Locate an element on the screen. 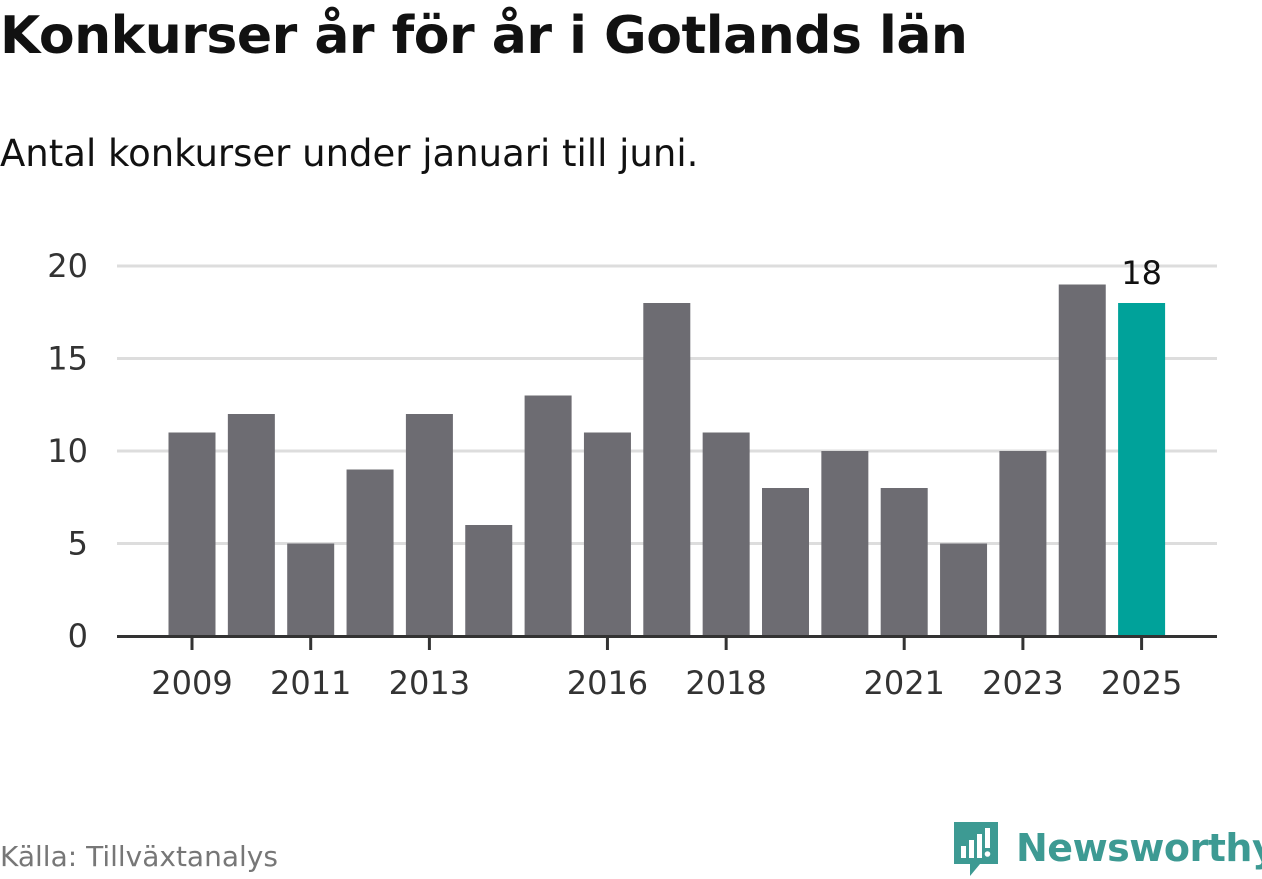 This screenshot has height=879, width=1262. y-tick-label: 15 is located at coordinates (67, 359).